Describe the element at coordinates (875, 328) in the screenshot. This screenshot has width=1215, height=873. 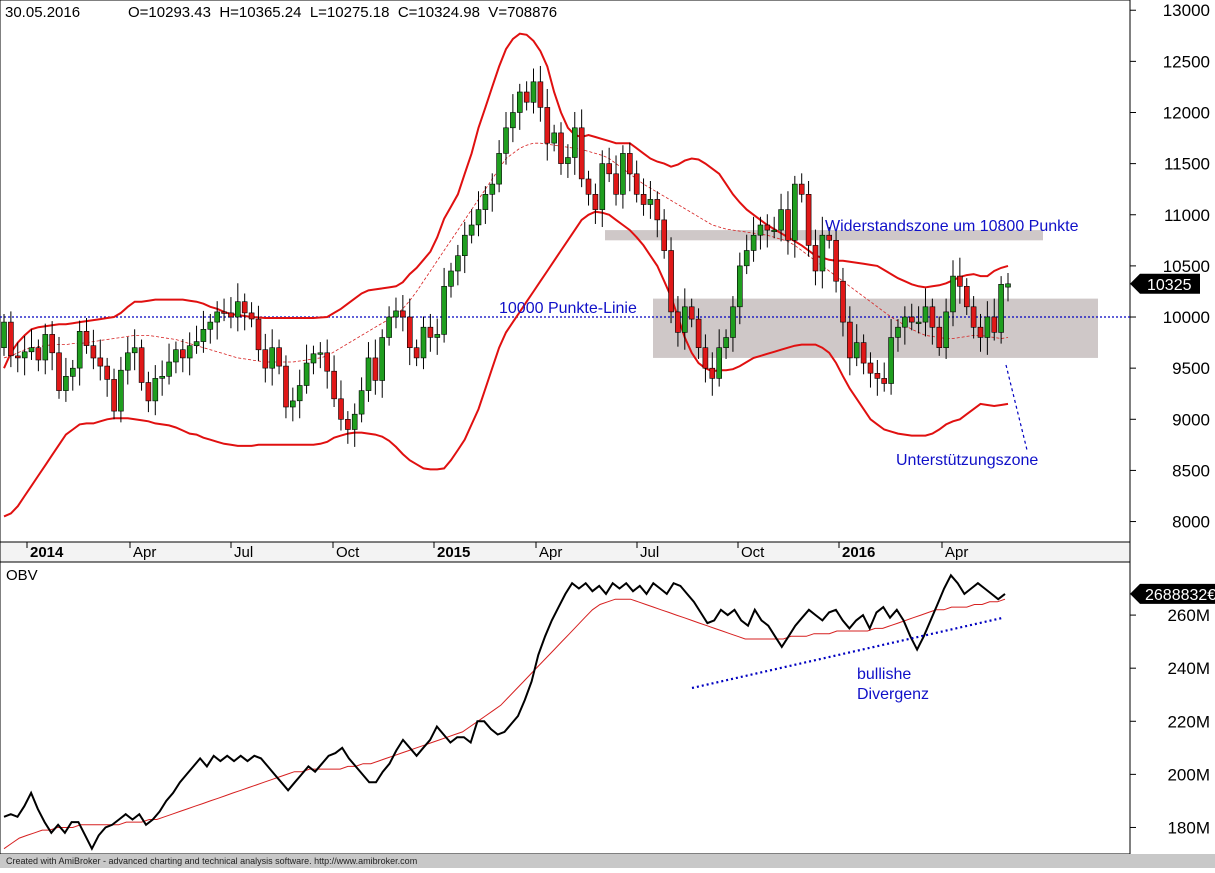
I see `zone-support` at that location.